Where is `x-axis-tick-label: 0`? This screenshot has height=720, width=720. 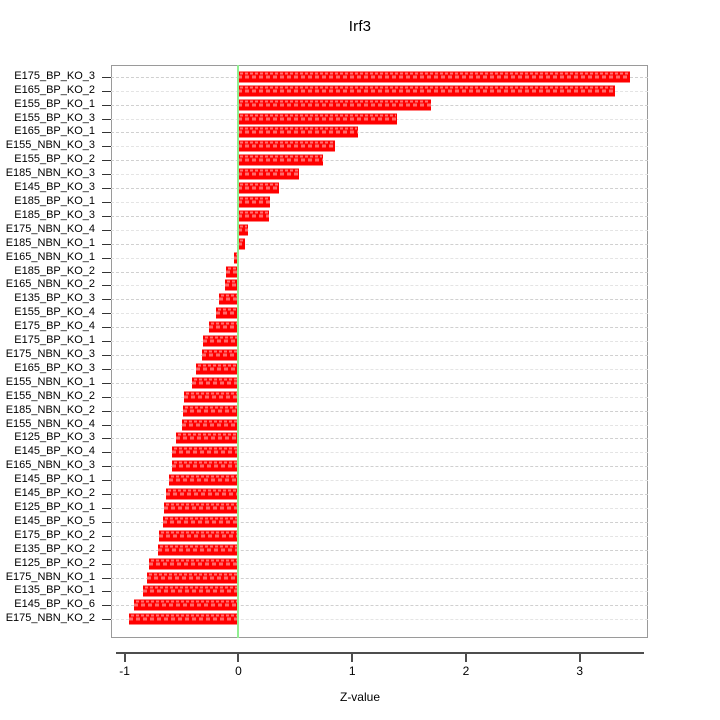
x-axis-tick-label: 0 is located at coordinates (238, 671).